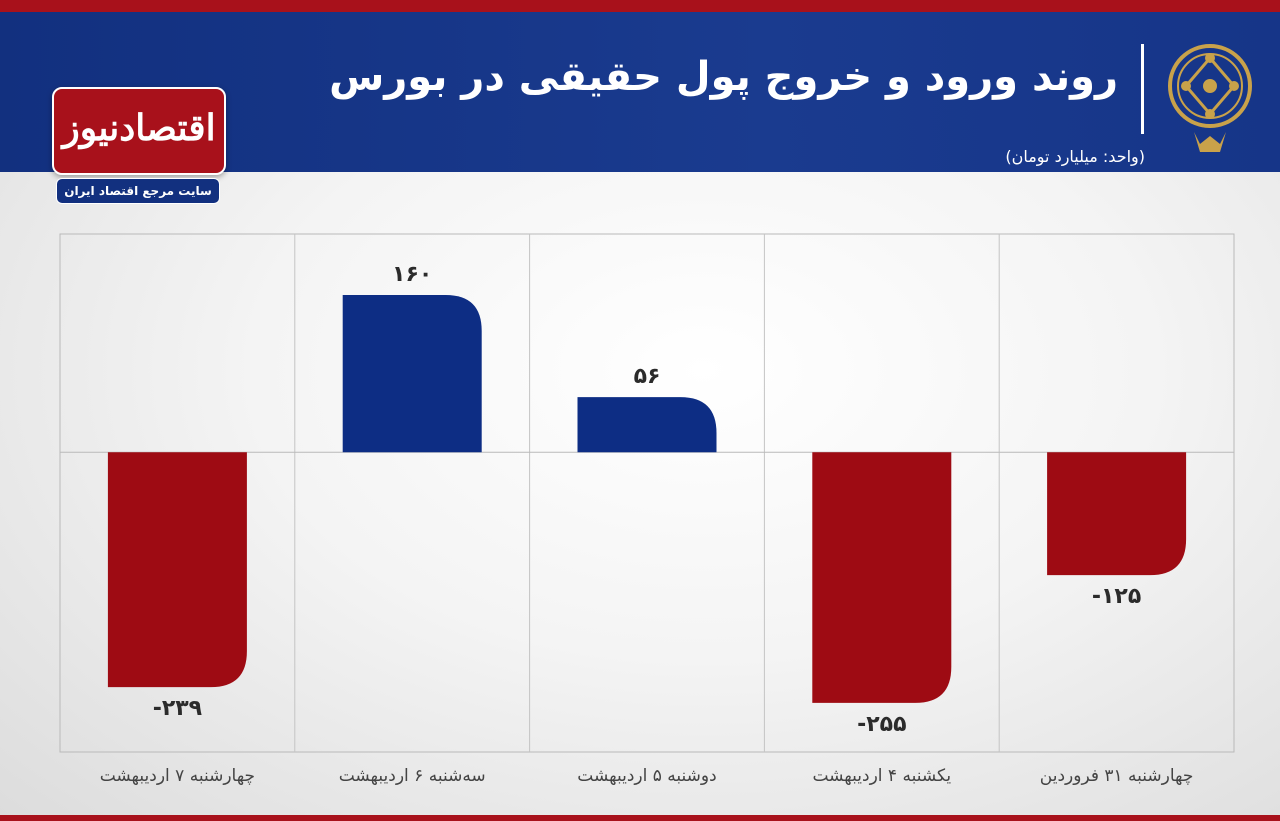 The image size is (1280, 821). Describe the element at coordinates (1142, 89) in the screenshot. I see `header-divider` at that location.